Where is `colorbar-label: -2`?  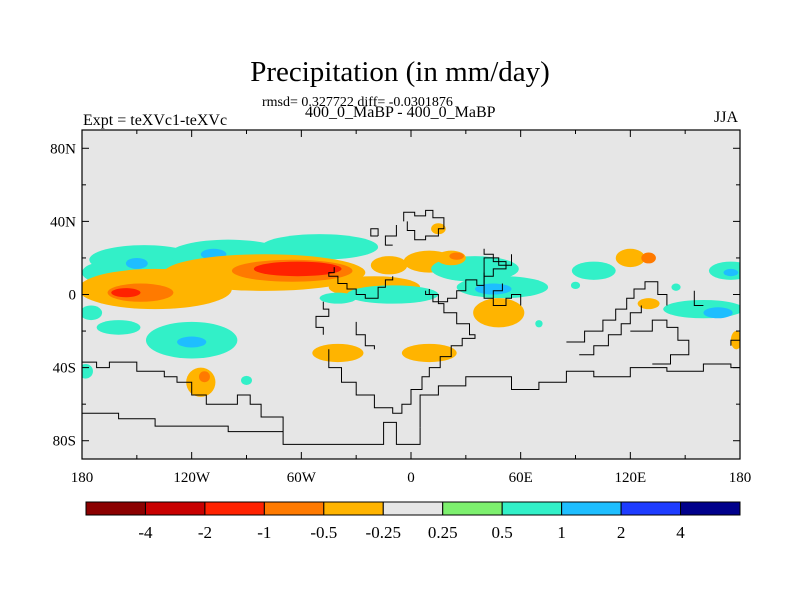 colorbar-label: -2 is located at coordinates (205, 532).